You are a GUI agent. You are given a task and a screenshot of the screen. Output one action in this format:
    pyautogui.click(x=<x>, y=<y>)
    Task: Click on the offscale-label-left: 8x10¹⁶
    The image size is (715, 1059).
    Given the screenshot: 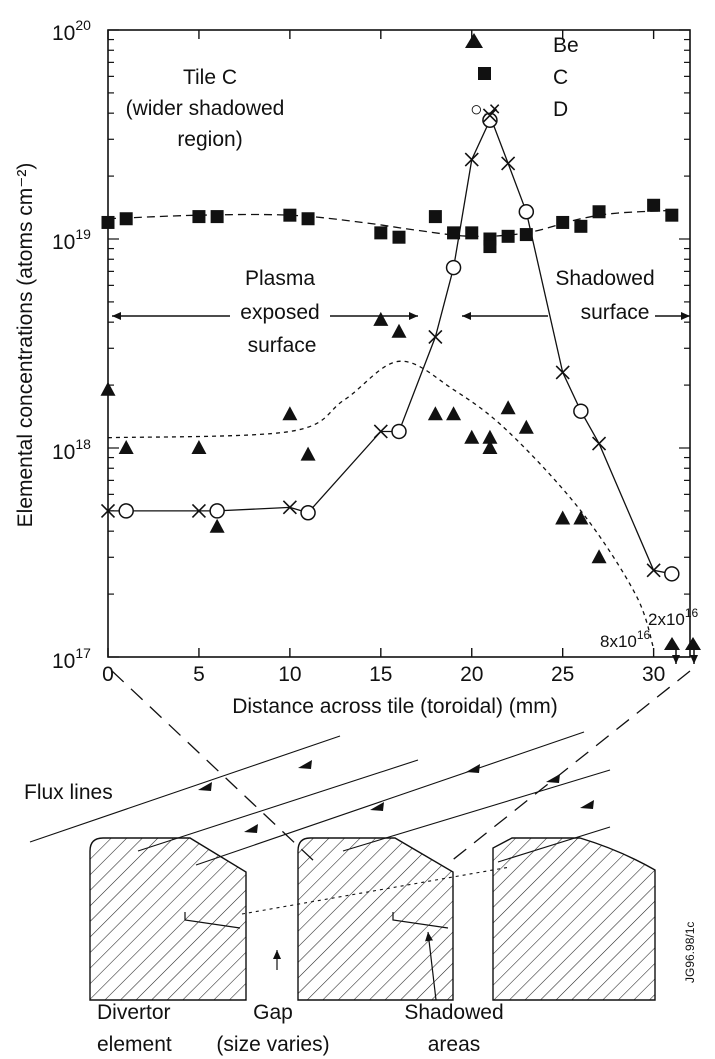 What is the action you would take?
    pyautogui.click(x=625, y=639)
    